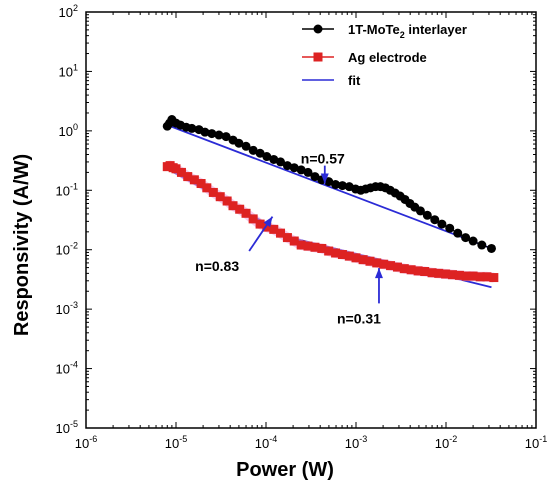 The height and width of the screenshot is (488, 550). Describe the element at coordinates (331, 80) in the screenshot. I see `legend-entry-fit: fit` at that location.